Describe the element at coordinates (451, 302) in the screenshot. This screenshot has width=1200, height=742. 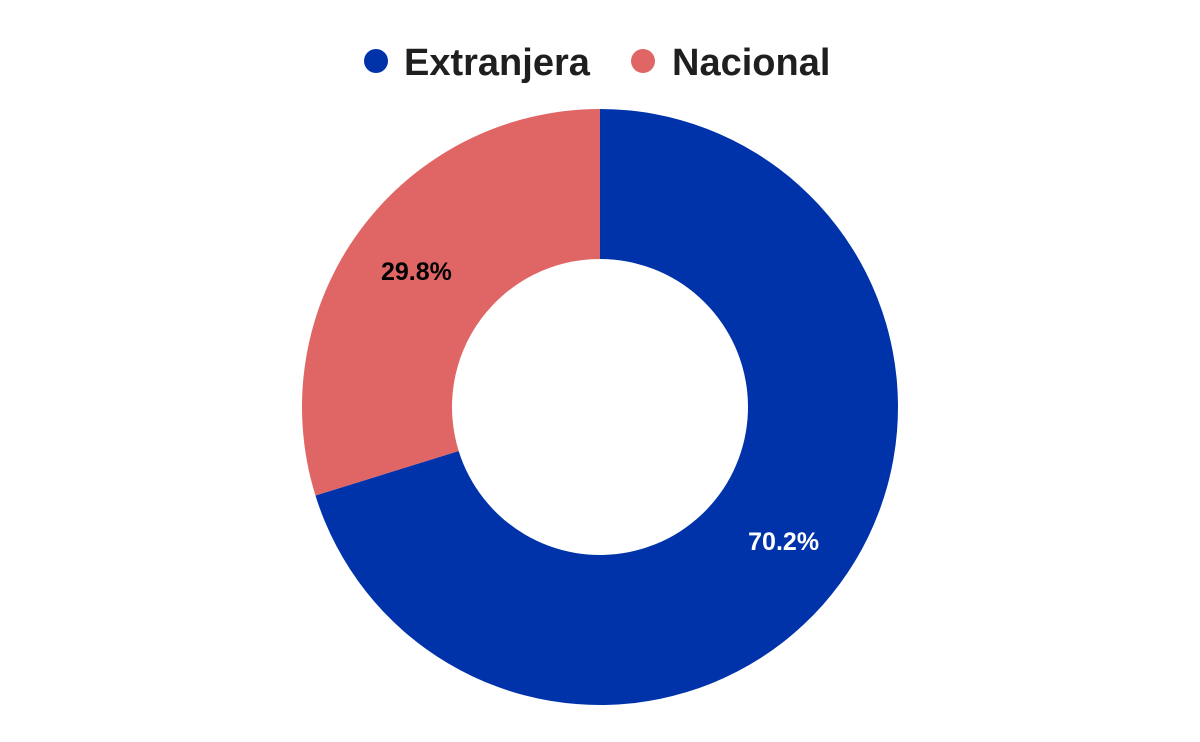
I see `slice-nacional` at that location.